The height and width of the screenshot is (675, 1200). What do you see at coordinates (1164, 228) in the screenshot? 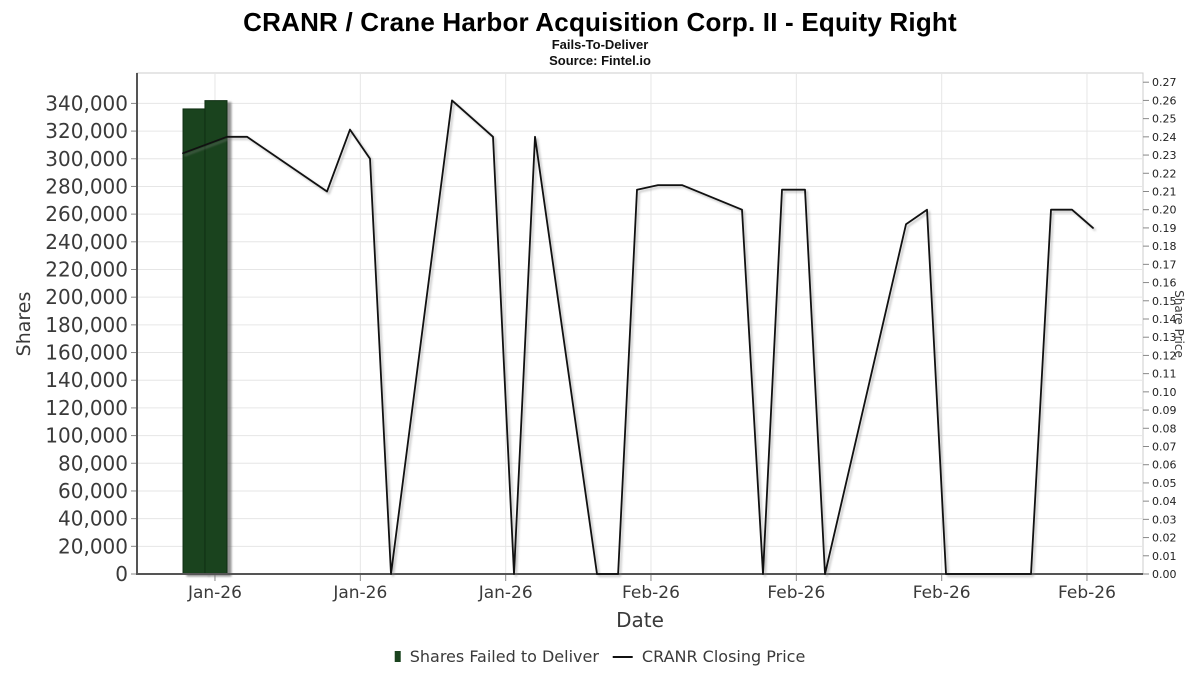
I see `right-tick-label: 0.19` at bounding box center [1164, 228].